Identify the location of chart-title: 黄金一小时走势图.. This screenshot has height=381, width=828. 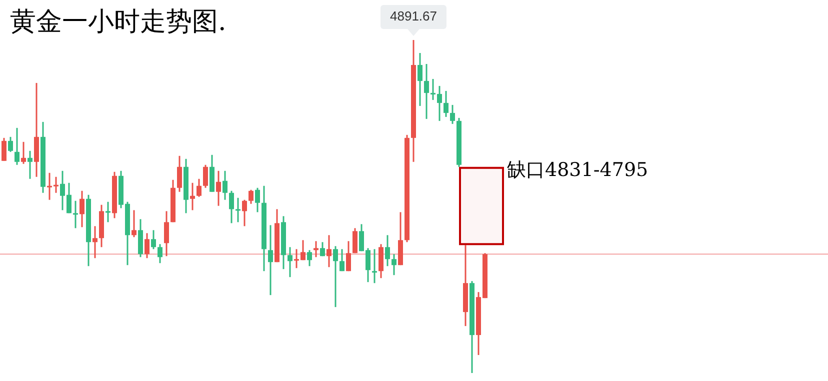
(118, 22).